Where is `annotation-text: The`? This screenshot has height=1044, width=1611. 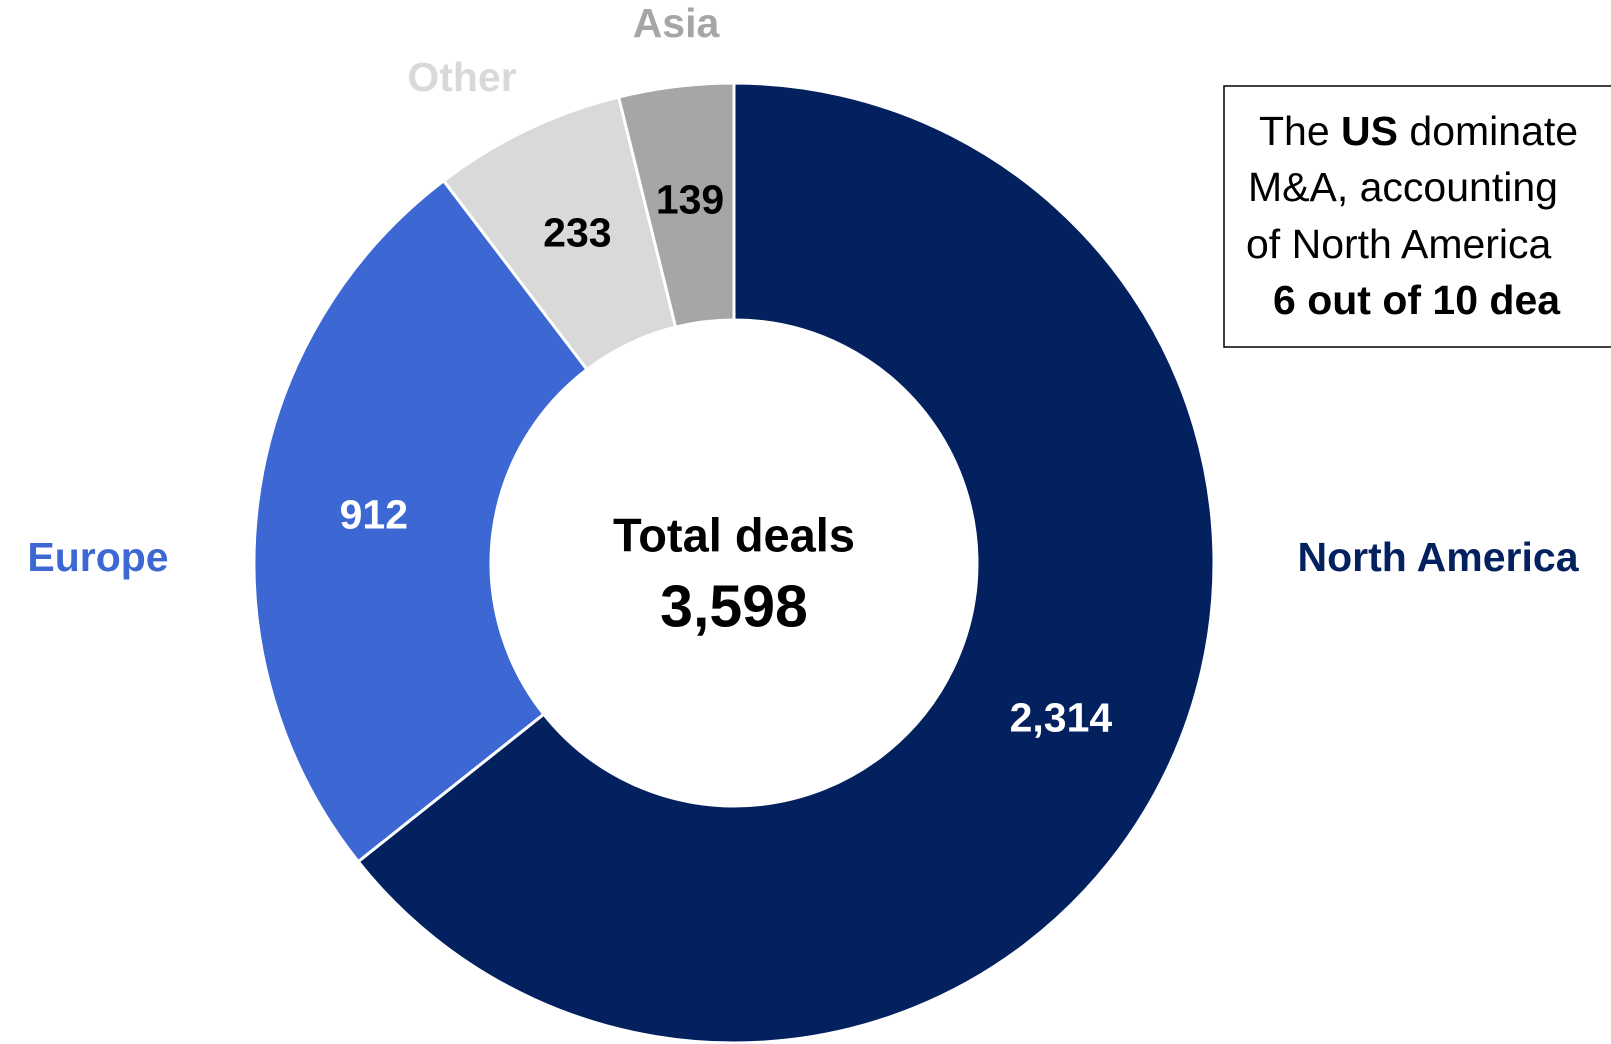
annotation-text: The is located at coordinates (1300, 131).